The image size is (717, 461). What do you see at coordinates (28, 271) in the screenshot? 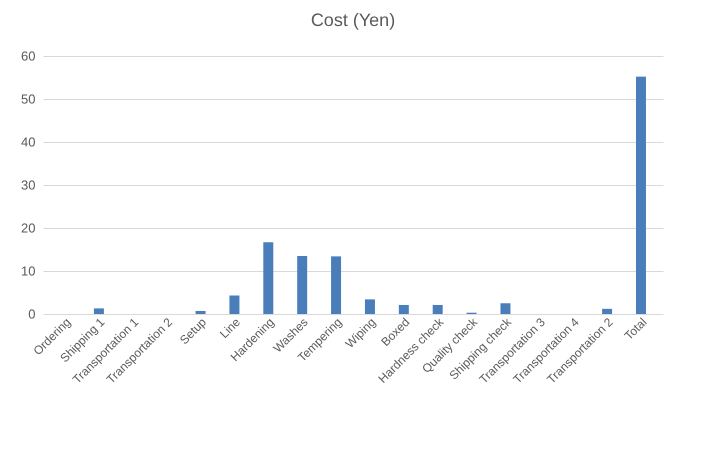
I see `y-tick-label: 10` at bounding box center [28, 271].